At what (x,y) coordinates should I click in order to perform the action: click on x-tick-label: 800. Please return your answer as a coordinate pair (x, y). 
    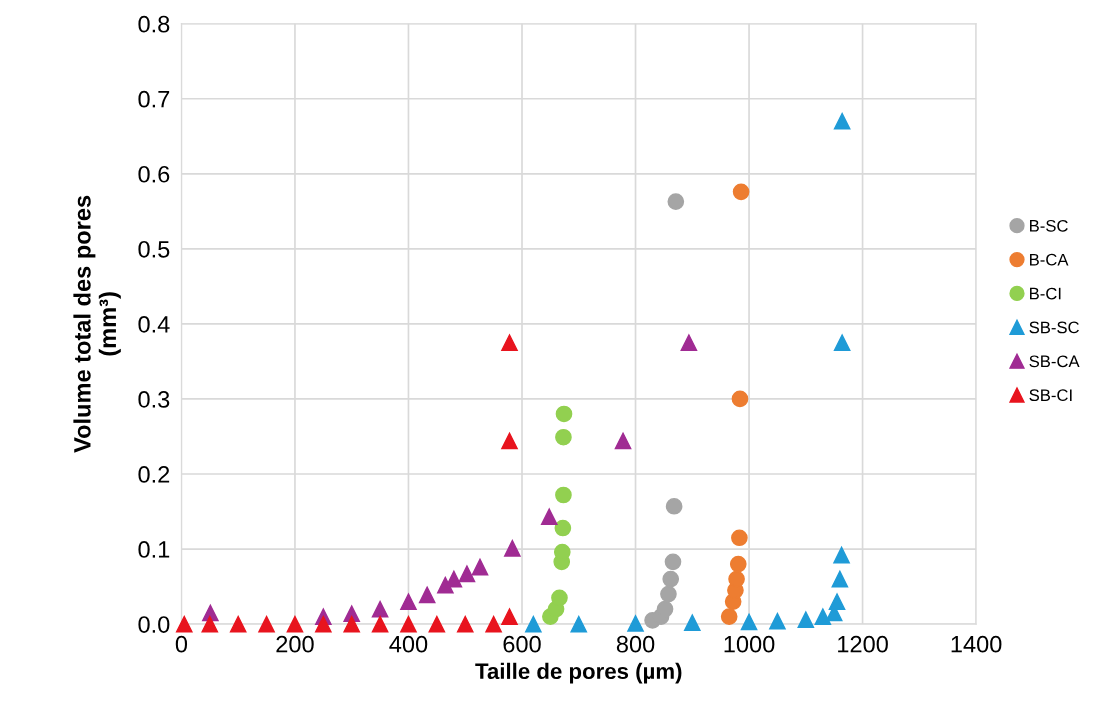
    Looking at the image, I should click on (635, 644).